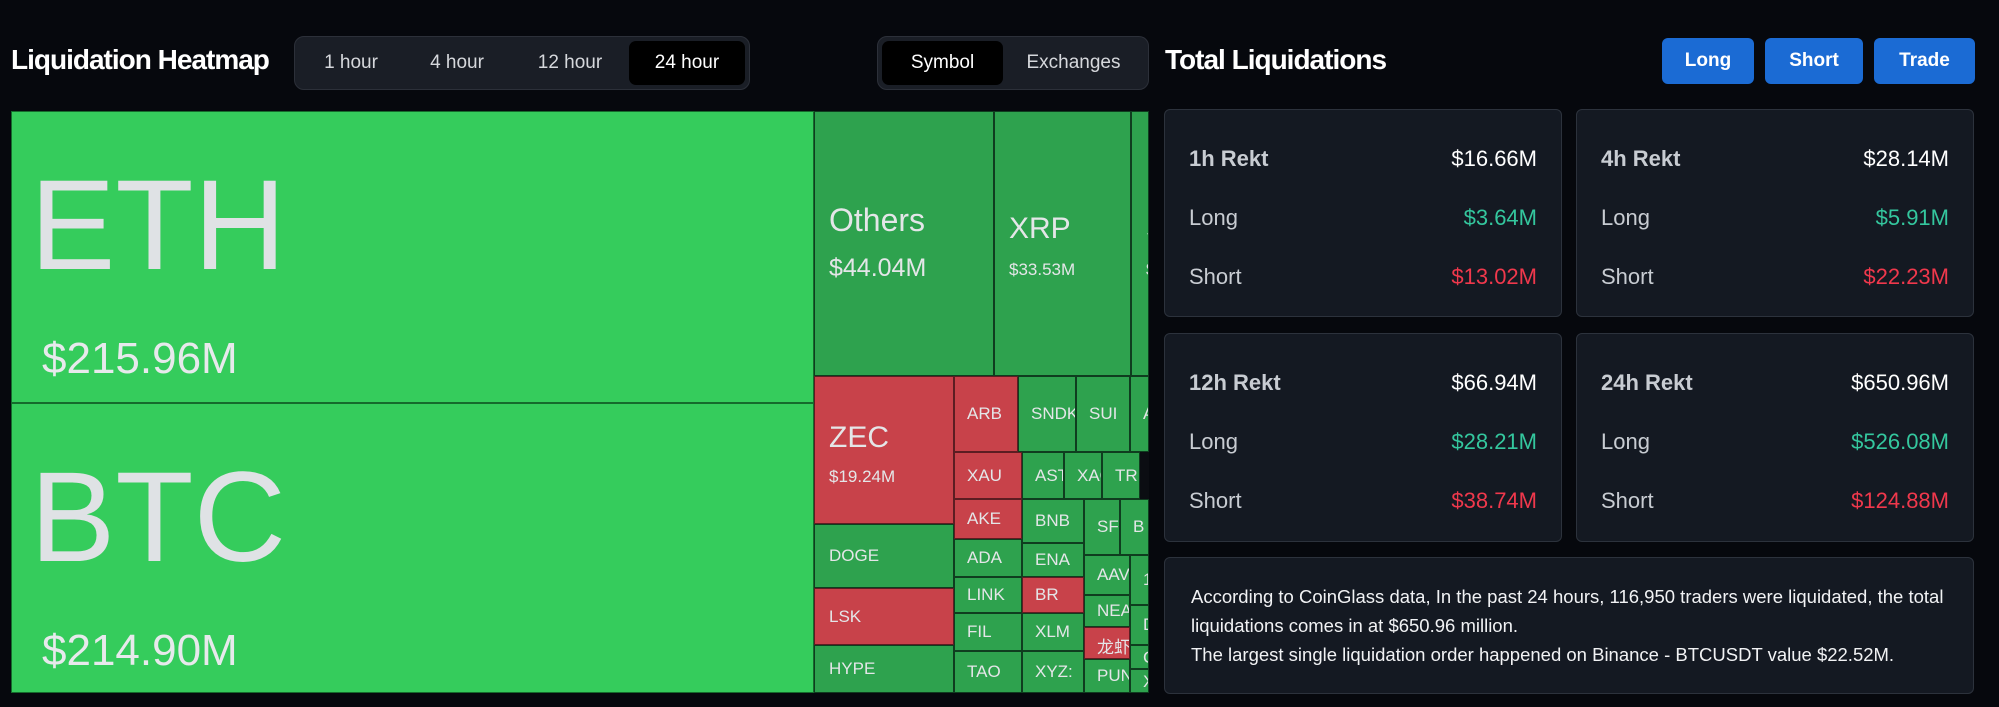  Describe the element at coordinates (140, 59) in the screenshot. I see `heatmap-title: Liquidation Heatmap` at that location.